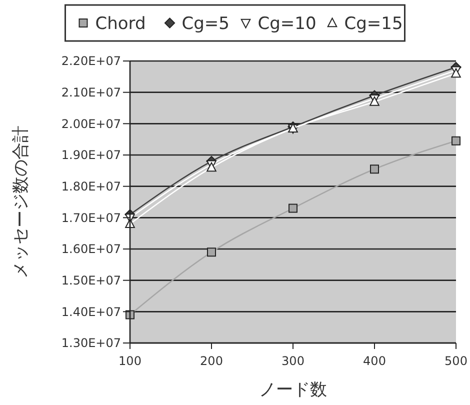  What do you see at coordinates (91, 249) in the screenshot?
I see `y-tick-label: 1.60E+07` at bounding box center [91, 249].